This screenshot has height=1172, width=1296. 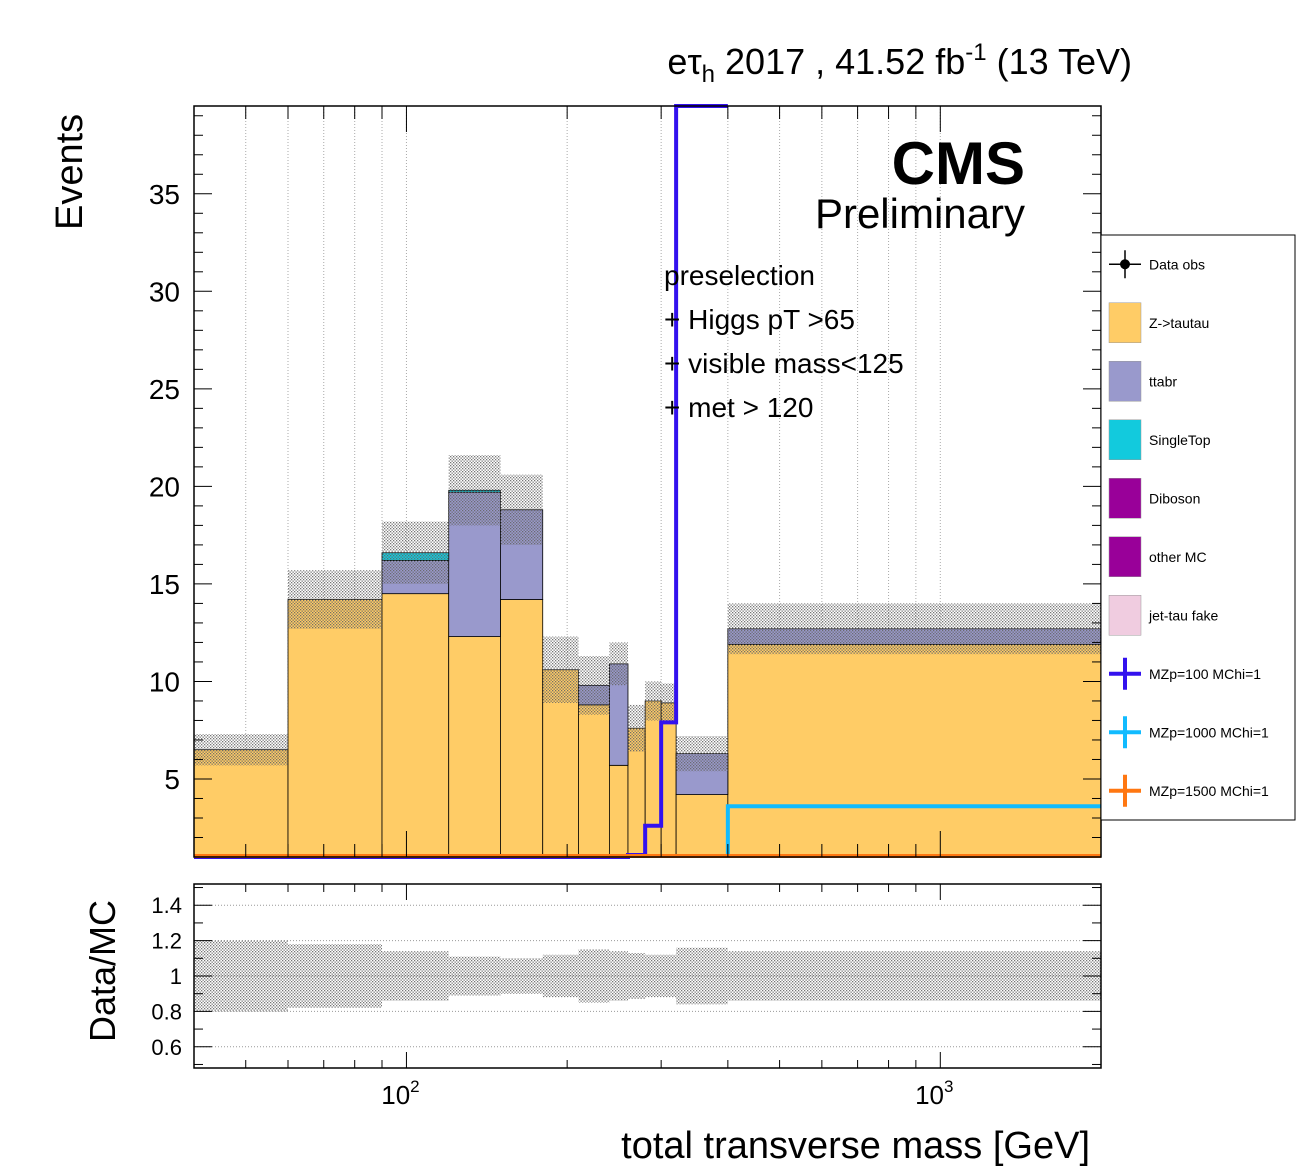 What do you see at coordinates (166, 1047) in the screenshot?
I see `ratio-y-tick-label: 0.6` at bounding box center [166, 1047].